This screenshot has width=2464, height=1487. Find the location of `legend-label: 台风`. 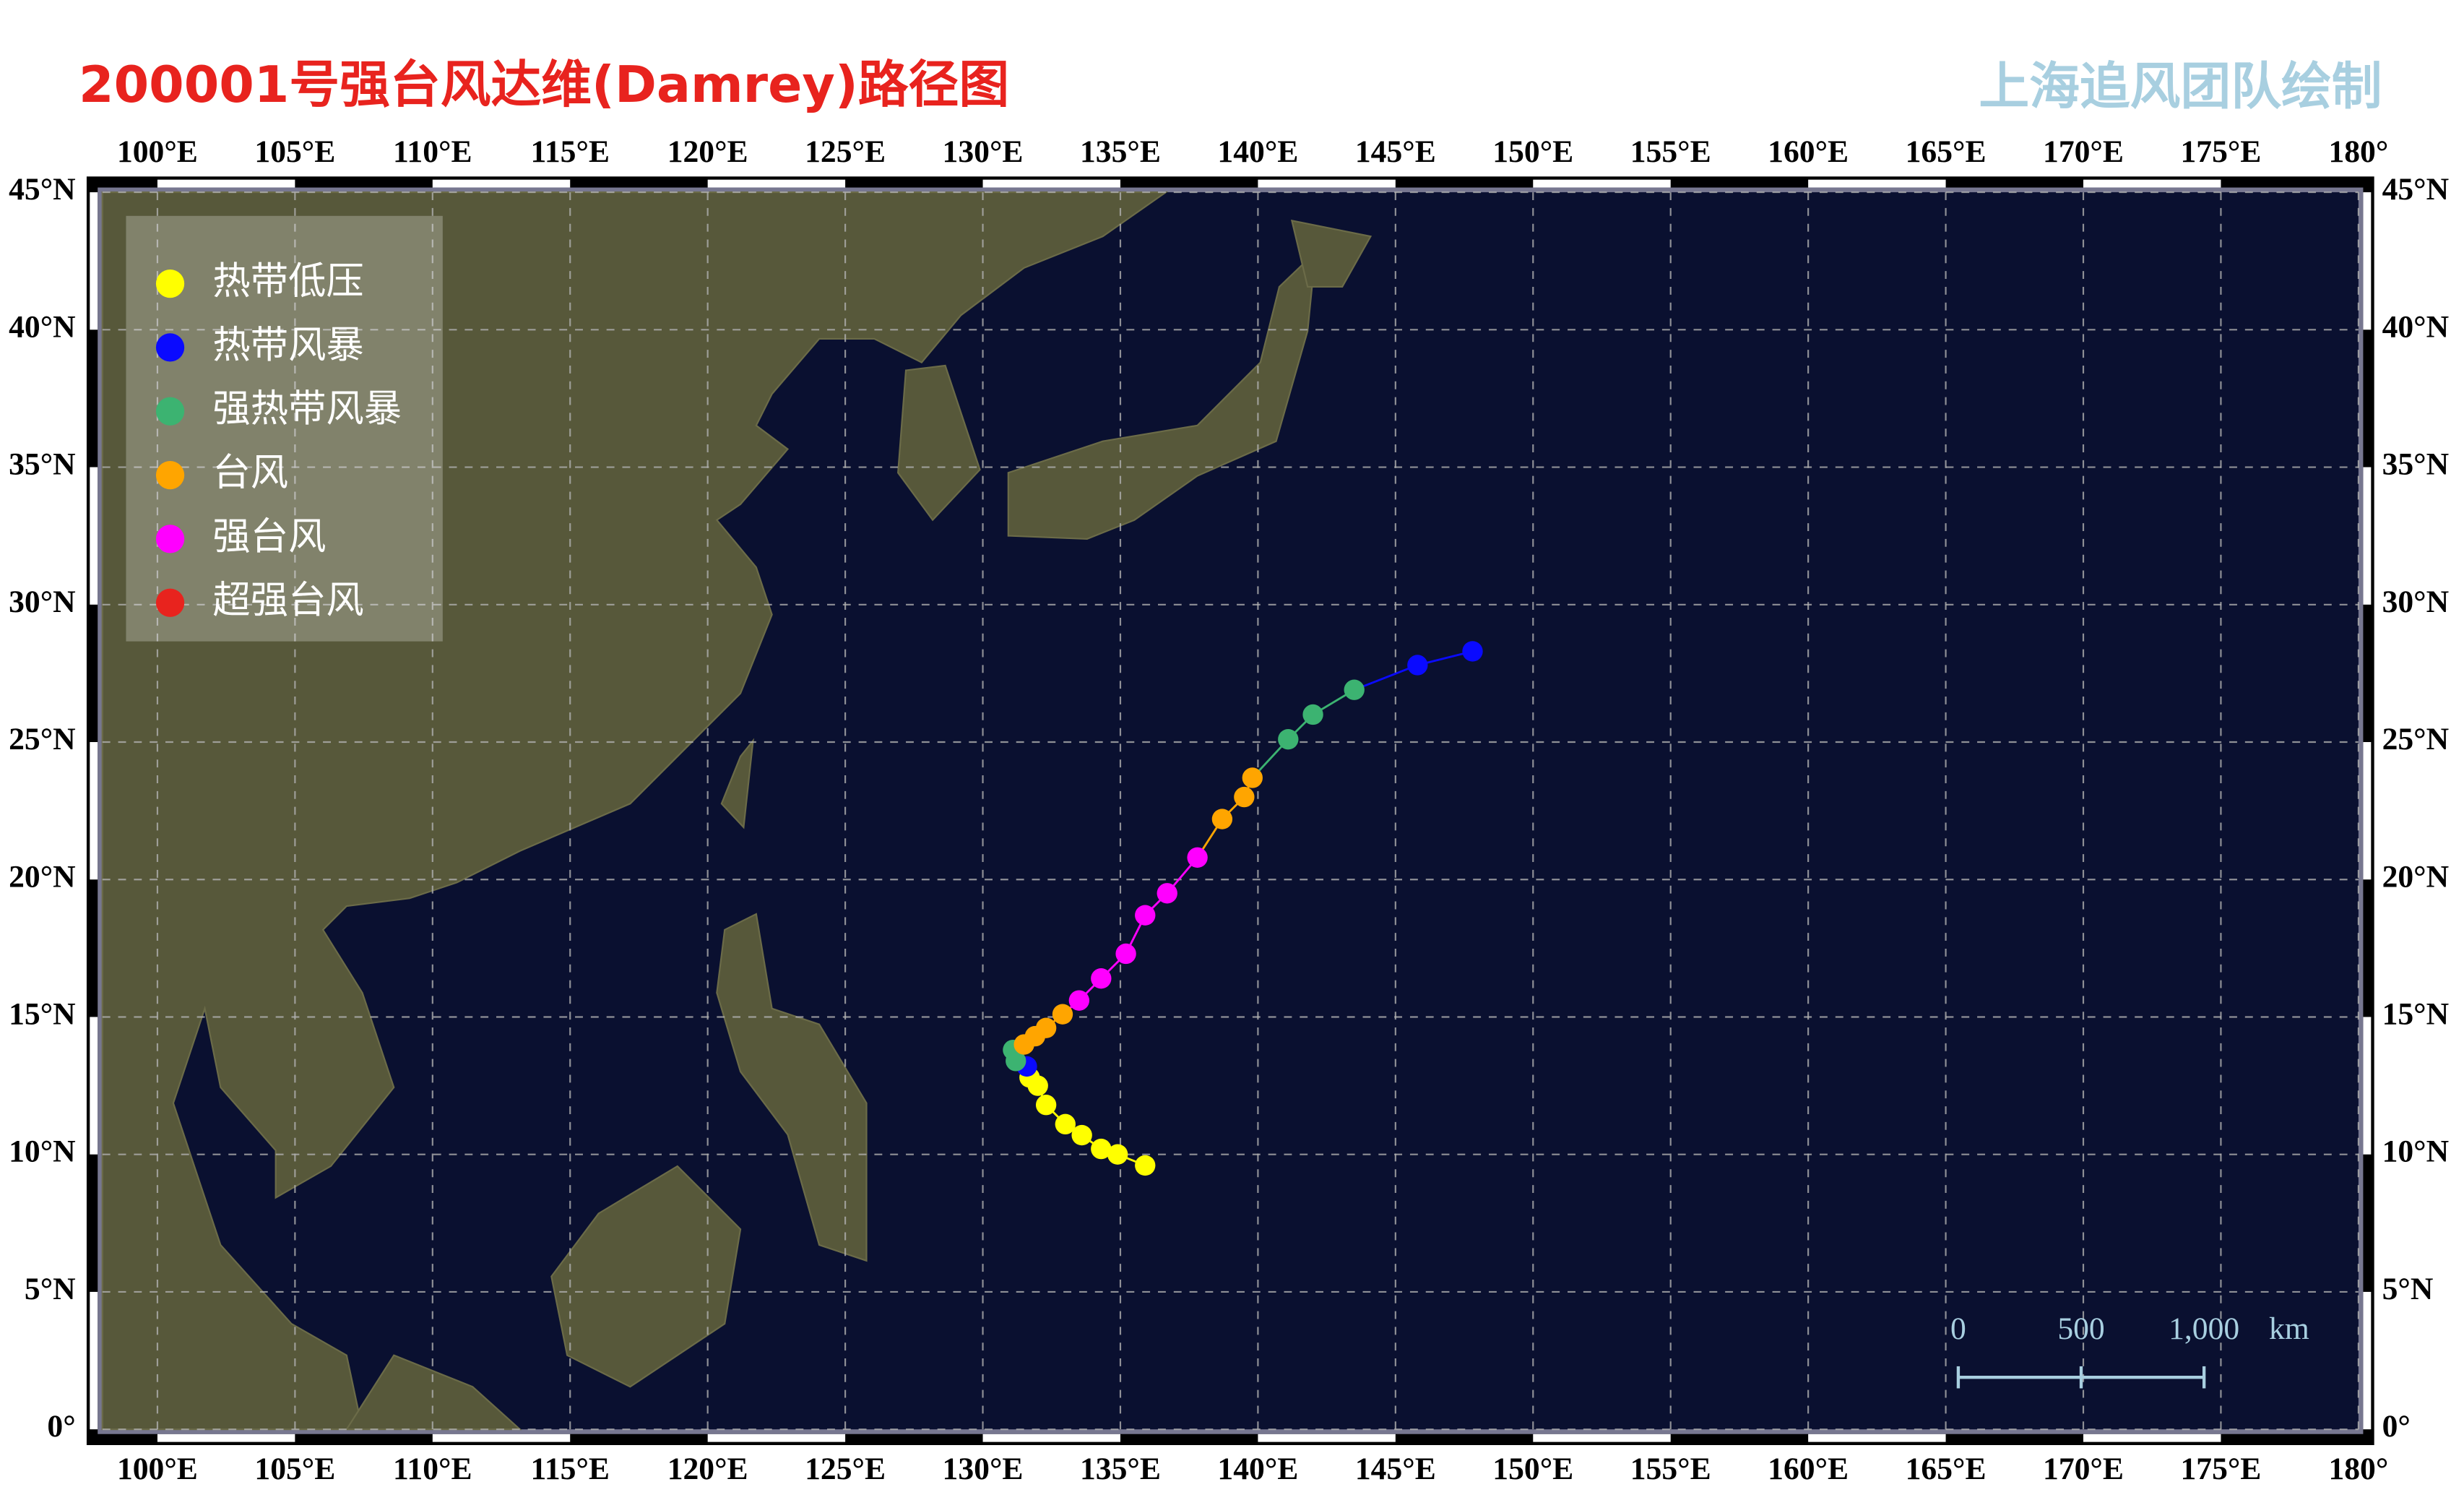

legend-label: 台风 is located at coordinates (250, 473).